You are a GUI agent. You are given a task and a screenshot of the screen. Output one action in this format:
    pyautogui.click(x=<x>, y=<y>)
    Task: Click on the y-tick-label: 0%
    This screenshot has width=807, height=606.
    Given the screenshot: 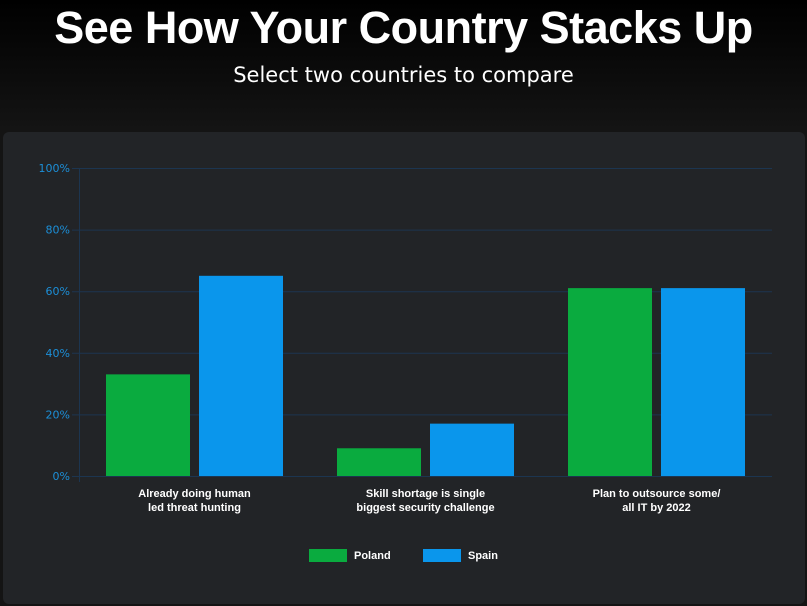 What is the action you would take?
    pyautogui.click(x=61, y=476)
    